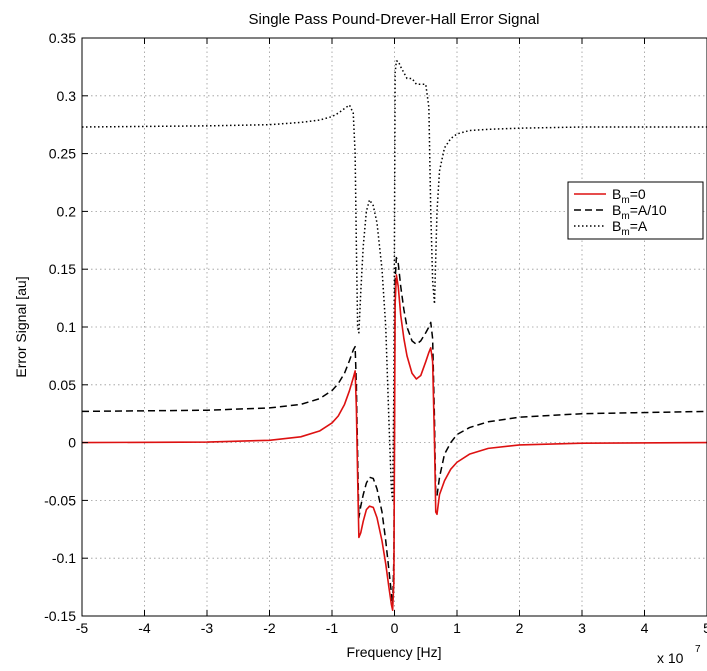  What do you see at coordinates (62, 269) in the screenshot?
I see `y-tick-label: 0.15` at bounding box center [62, 269].